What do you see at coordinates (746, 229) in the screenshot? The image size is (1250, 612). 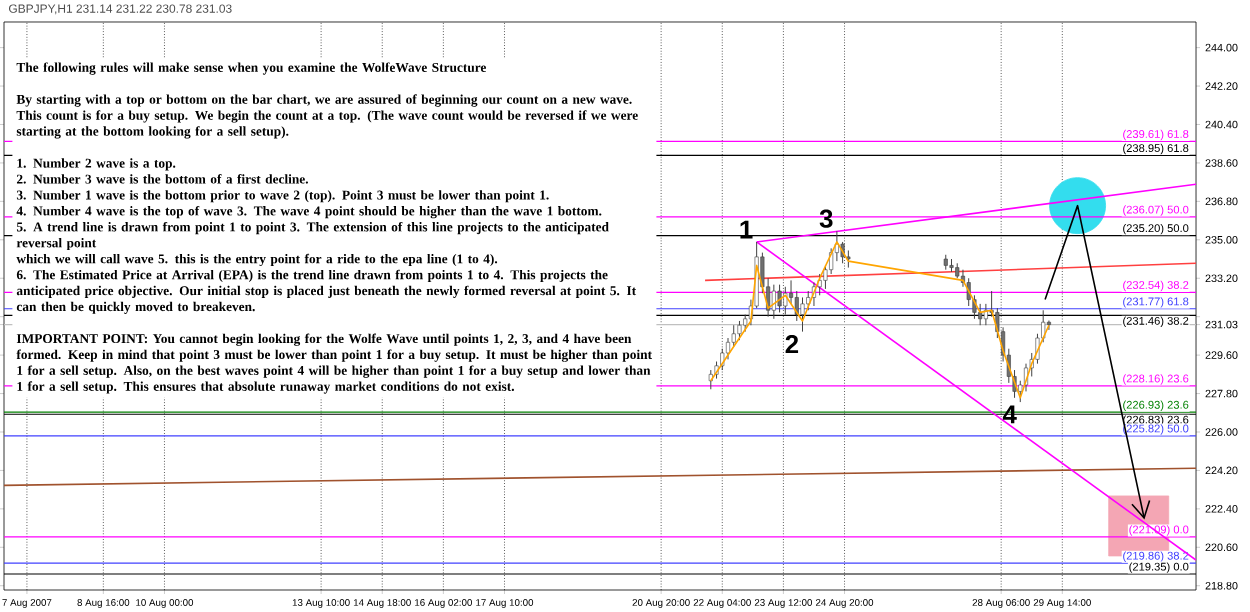 I see `annotation: 1` at bounding box center [746, 229].